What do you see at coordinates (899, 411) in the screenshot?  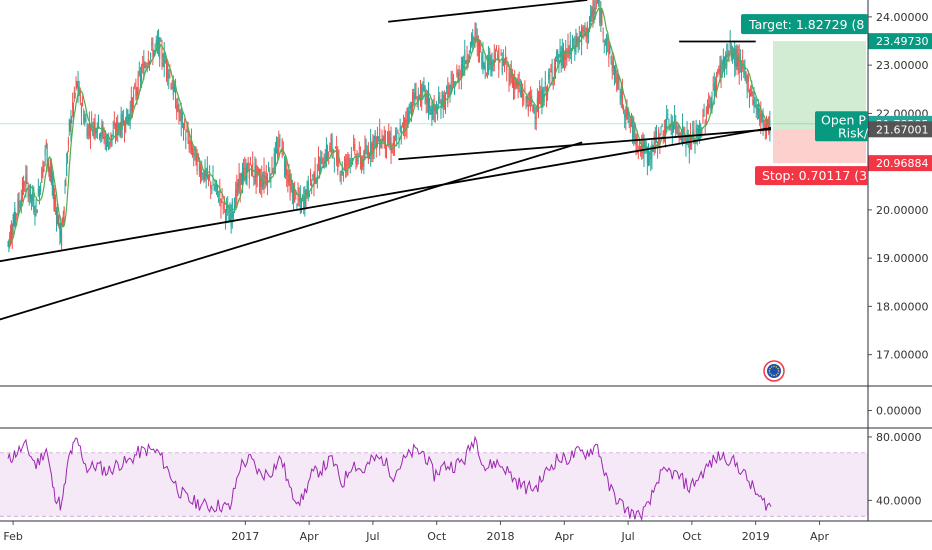 I see `indicator-tick-label: 0.00000` at bounding box center [899, 411].